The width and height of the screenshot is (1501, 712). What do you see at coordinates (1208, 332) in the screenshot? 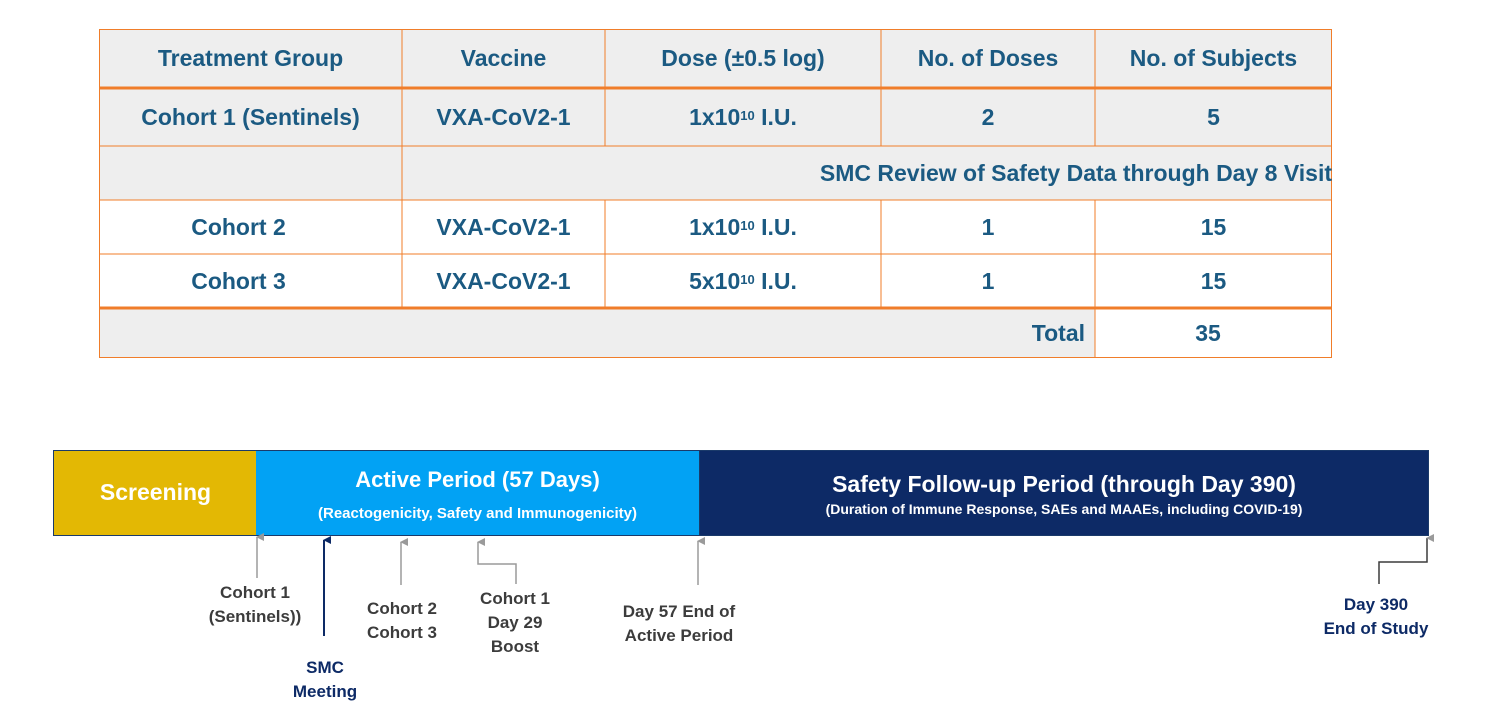
I see `total-value: 35` at bounding box center [1208, 332].